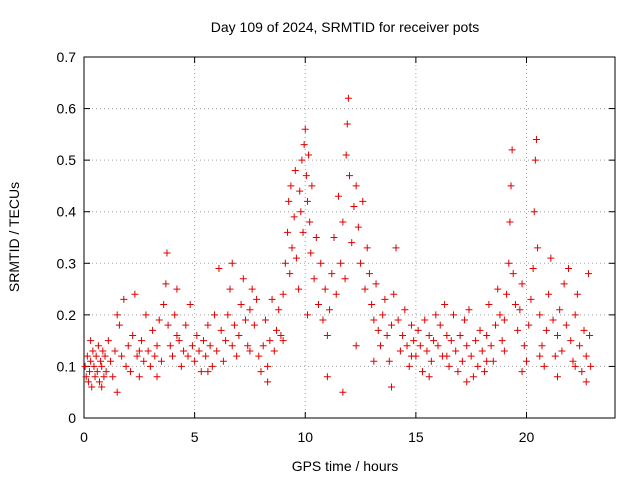 The image size is (640, 480). I want to click on y-tick-label: 0.3, so click(67, 263).